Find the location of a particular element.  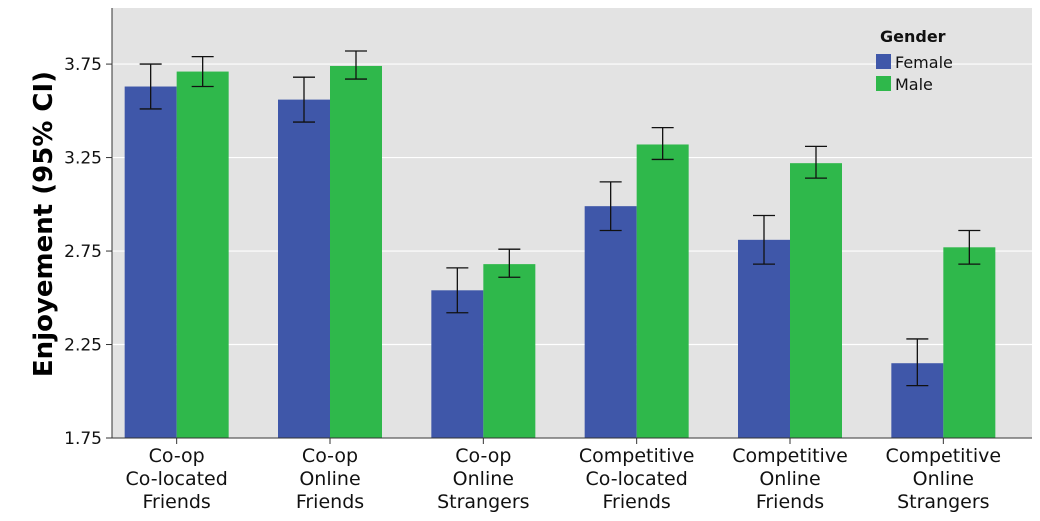

y-tick-label: 2.25 is located at coordinates (83, 346).